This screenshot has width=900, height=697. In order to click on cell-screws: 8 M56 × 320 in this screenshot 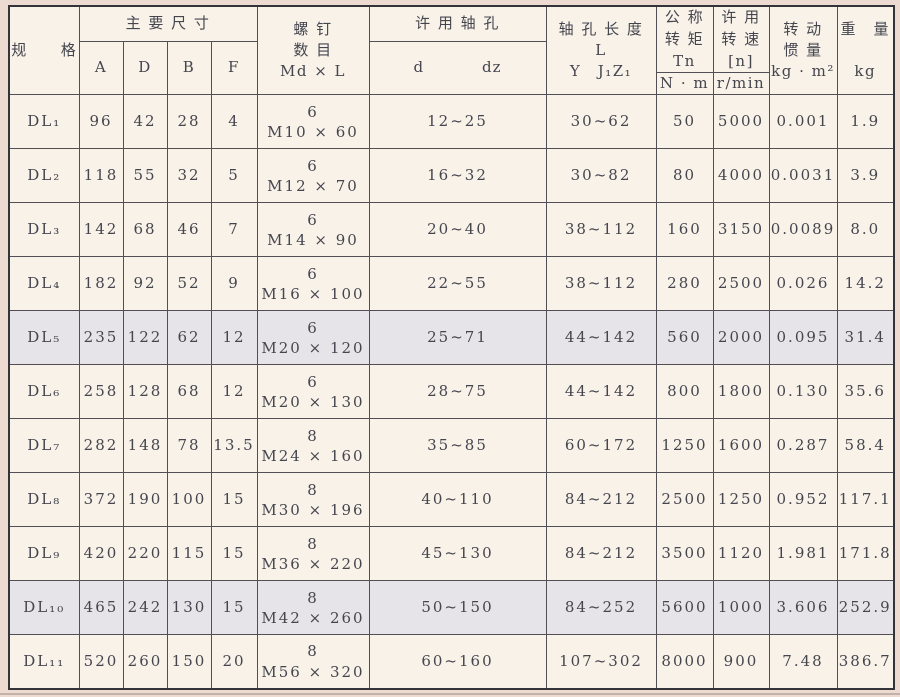, I will do `click(313, 662)`.